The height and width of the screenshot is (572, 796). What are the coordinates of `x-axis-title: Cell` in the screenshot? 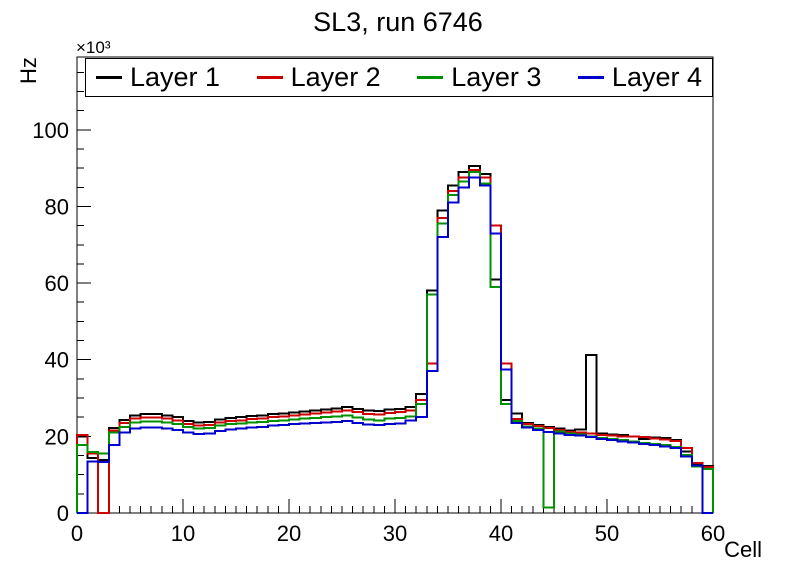 It's located at (743, 549).